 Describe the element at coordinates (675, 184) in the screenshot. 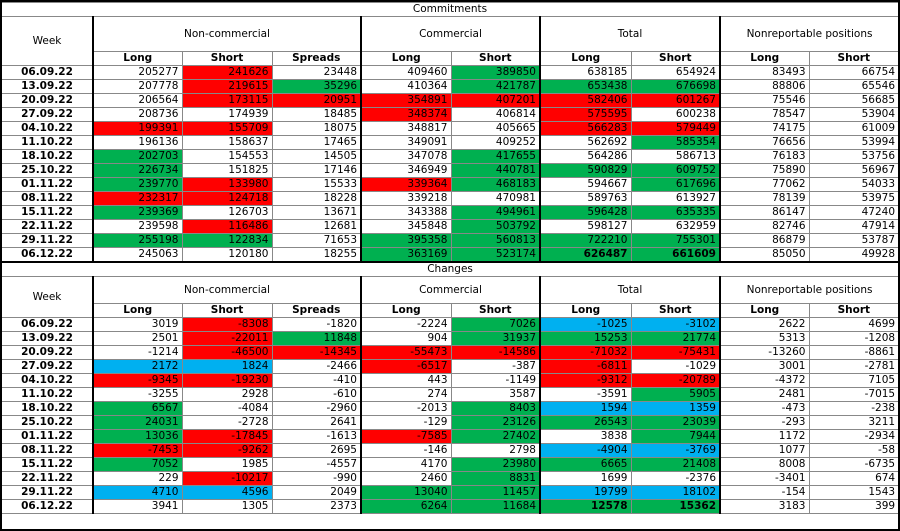

I see `value-cell: 617696` at that location.